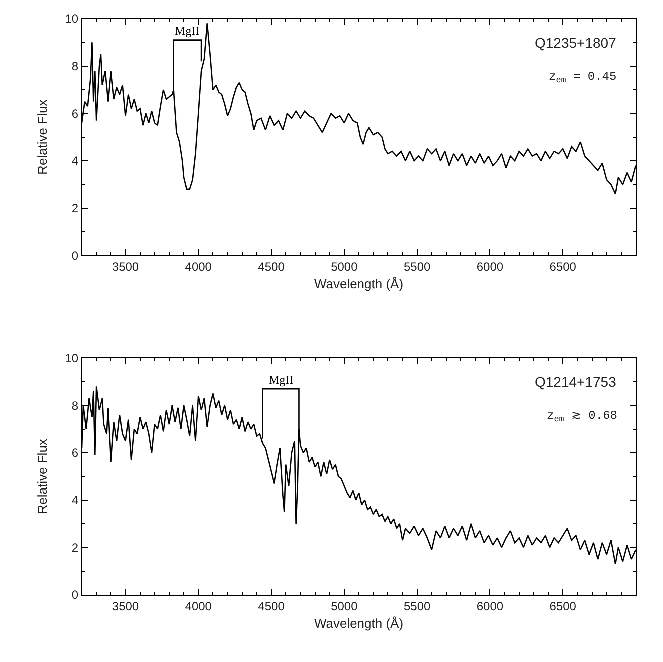  Describe the element at coordinates (576, 382) in the screenshot. I see `annotation: Q1214+1753` at that location.